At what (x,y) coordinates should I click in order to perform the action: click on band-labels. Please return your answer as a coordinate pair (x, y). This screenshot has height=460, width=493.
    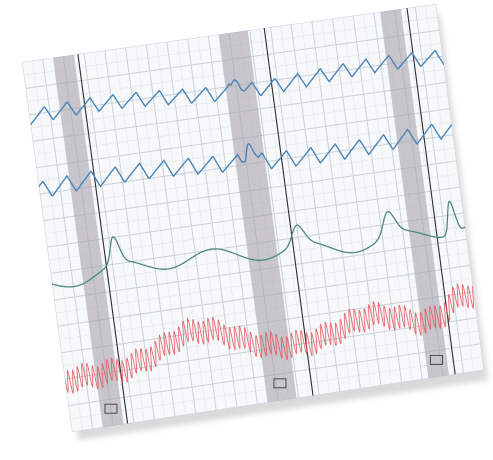
    Looking at the image, I should click on (273, 384).